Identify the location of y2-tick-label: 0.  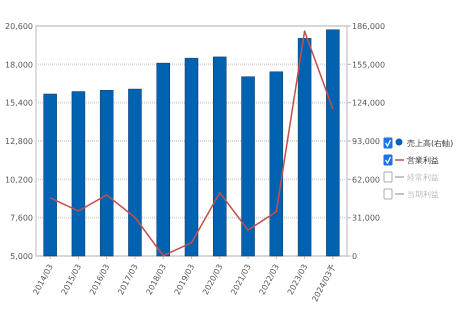
(355, 256).